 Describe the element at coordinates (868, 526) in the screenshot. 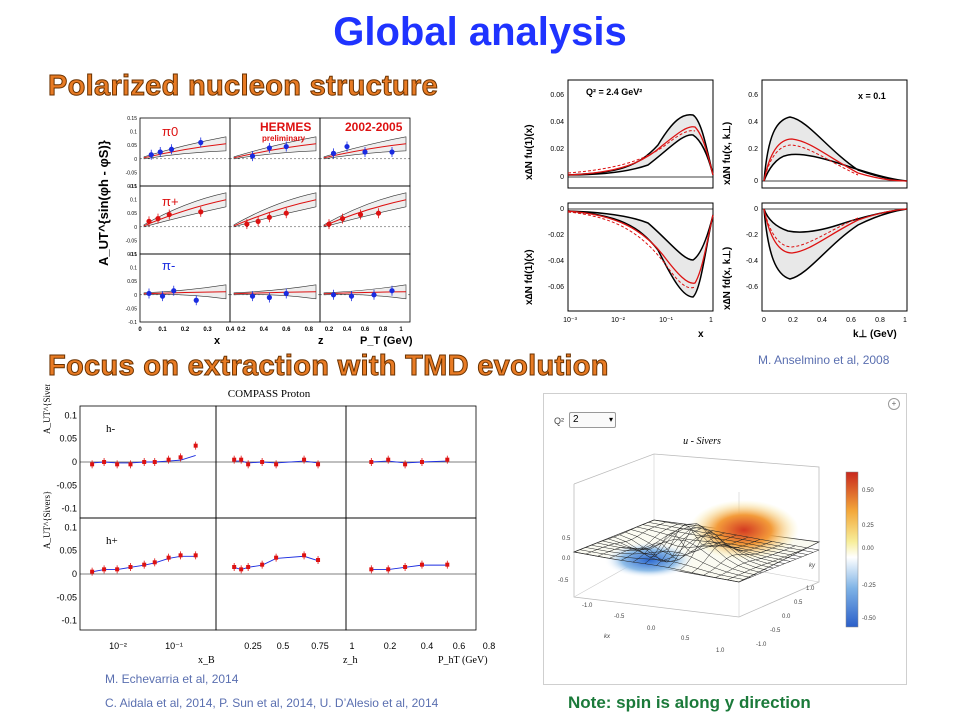

I see `cbar-tick-1: 0.25` at that location.